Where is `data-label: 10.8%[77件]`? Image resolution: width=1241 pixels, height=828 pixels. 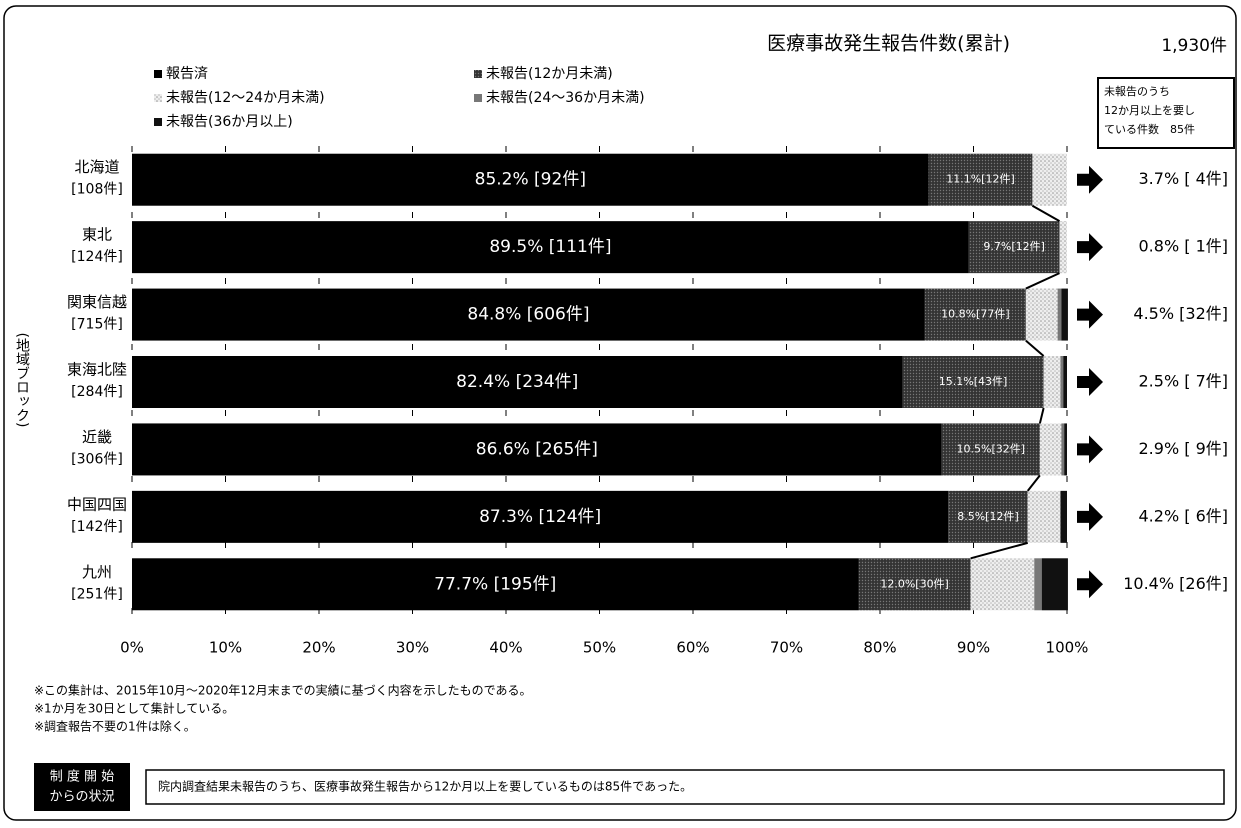 data-label: 10.8%[77件] is located at coordinates (975, 314).